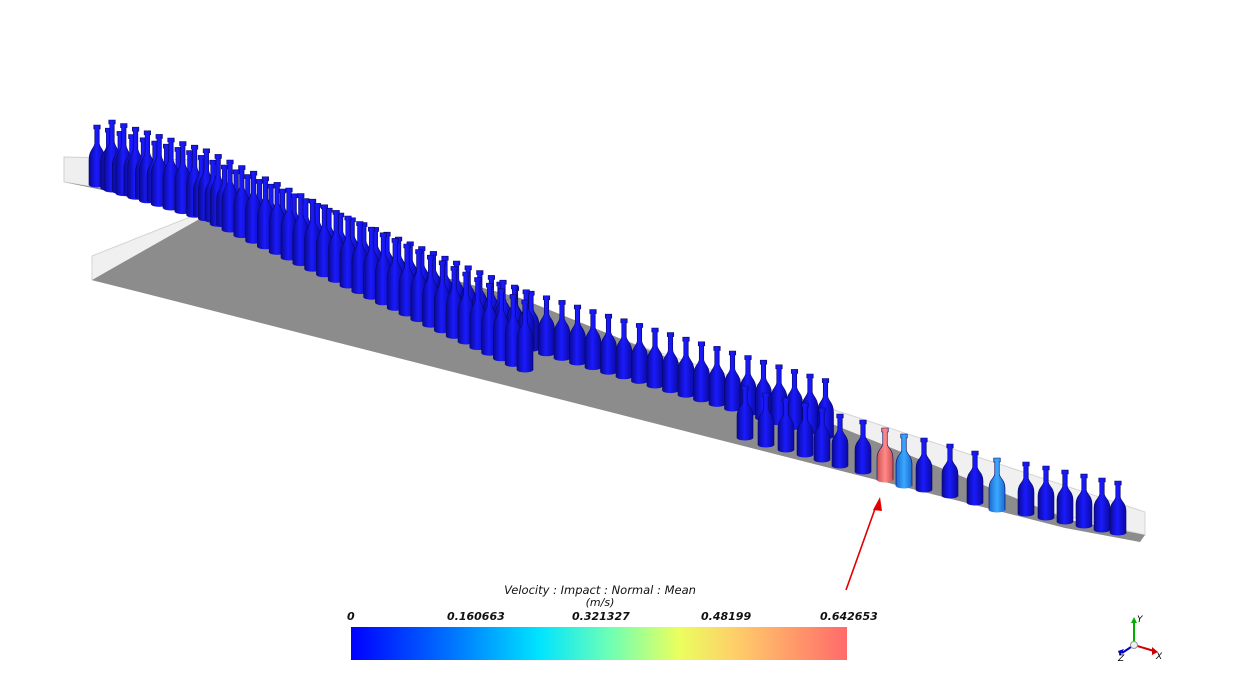 The image size is (1240, 699). I want to click on legend-title: Velocity : Impact : Normal : Mean, so click(600, 590).